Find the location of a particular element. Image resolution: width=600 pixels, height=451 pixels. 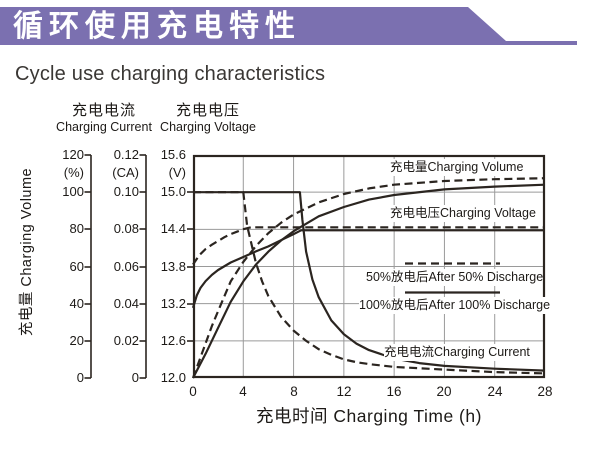

current-tick: 0.08 is located at coordinates (126, 228).